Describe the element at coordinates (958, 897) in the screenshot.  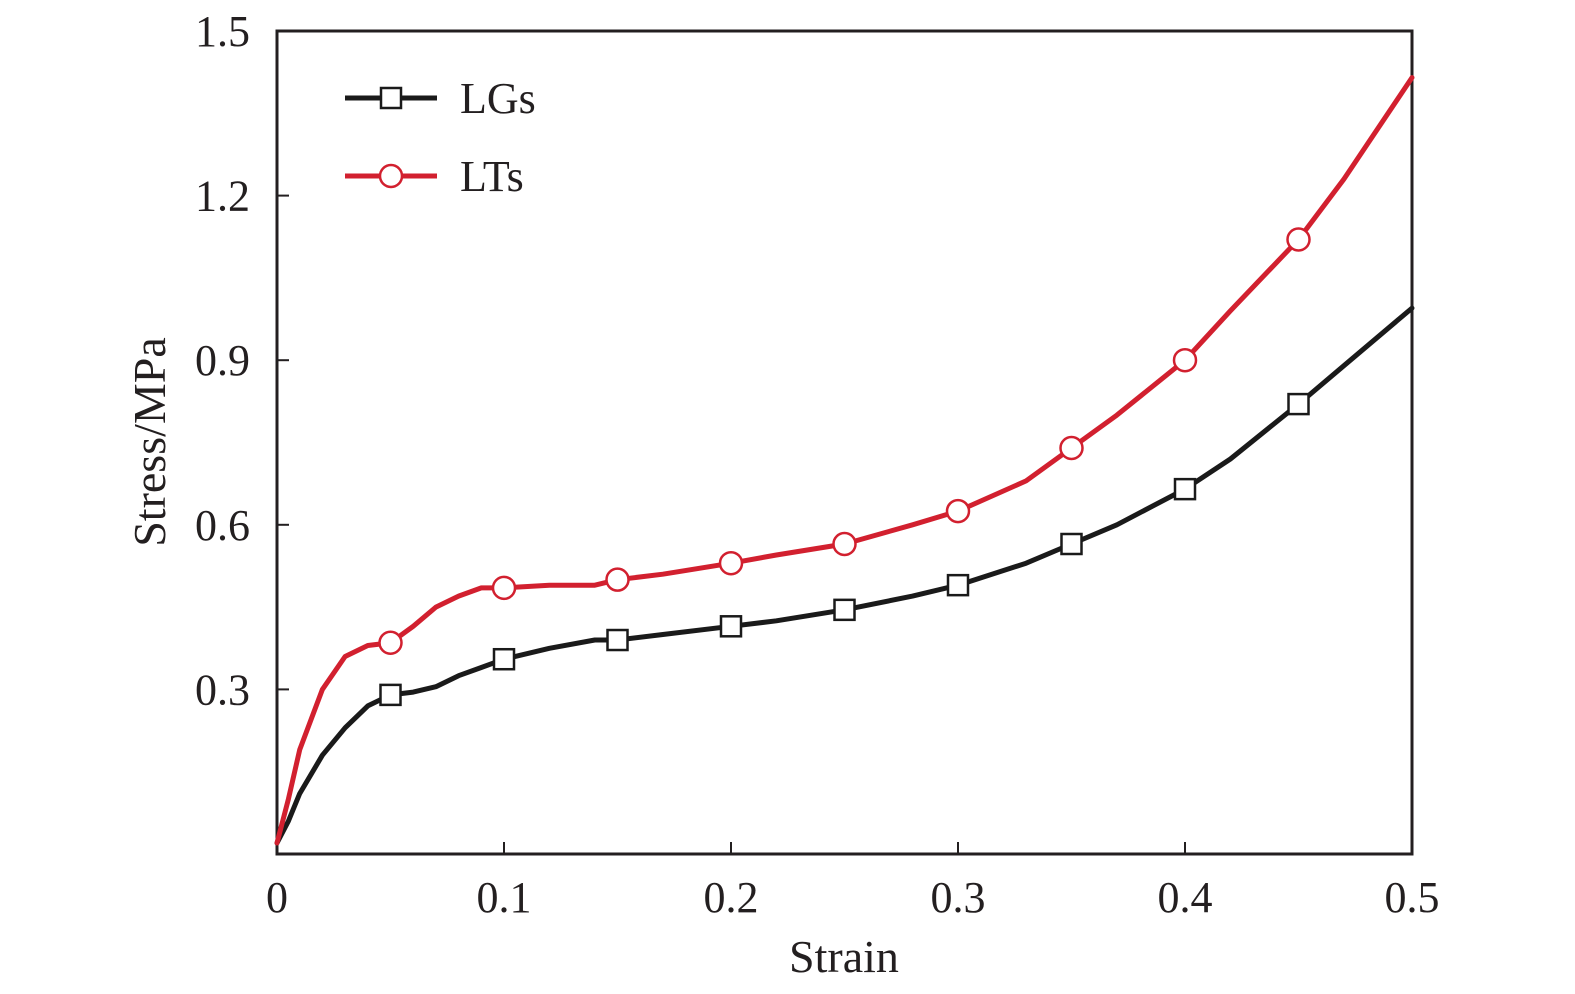
I see `x-tick-label: 0.3` at that location.